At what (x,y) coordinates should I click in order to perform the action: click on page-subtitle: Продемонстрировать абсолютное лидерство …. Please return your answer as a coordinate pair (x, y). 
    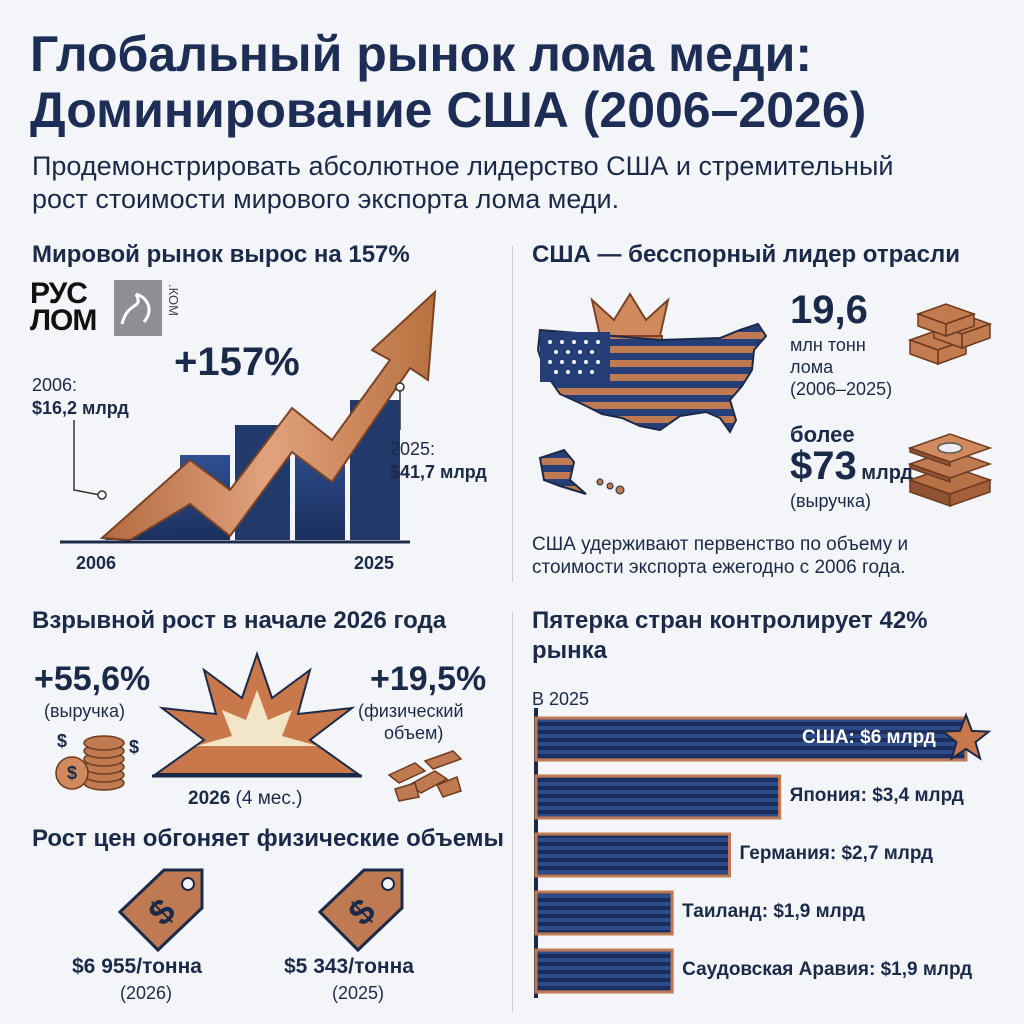
    Looking at the image, I should click on (512, 183).